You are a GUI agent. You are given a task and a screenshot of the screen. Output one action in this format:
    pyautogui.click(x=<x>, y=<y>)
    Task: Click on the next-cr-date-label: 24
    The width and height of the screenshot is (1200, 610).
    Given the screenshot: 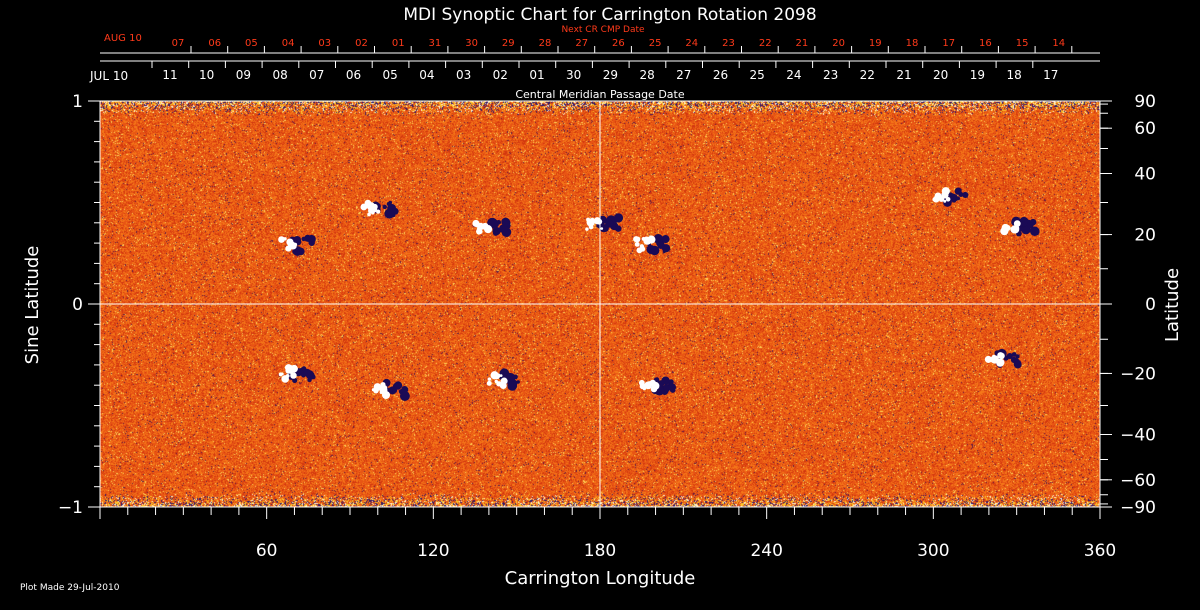 What is the action you would take?
    pyautogui.click(x=691, y=43)
    